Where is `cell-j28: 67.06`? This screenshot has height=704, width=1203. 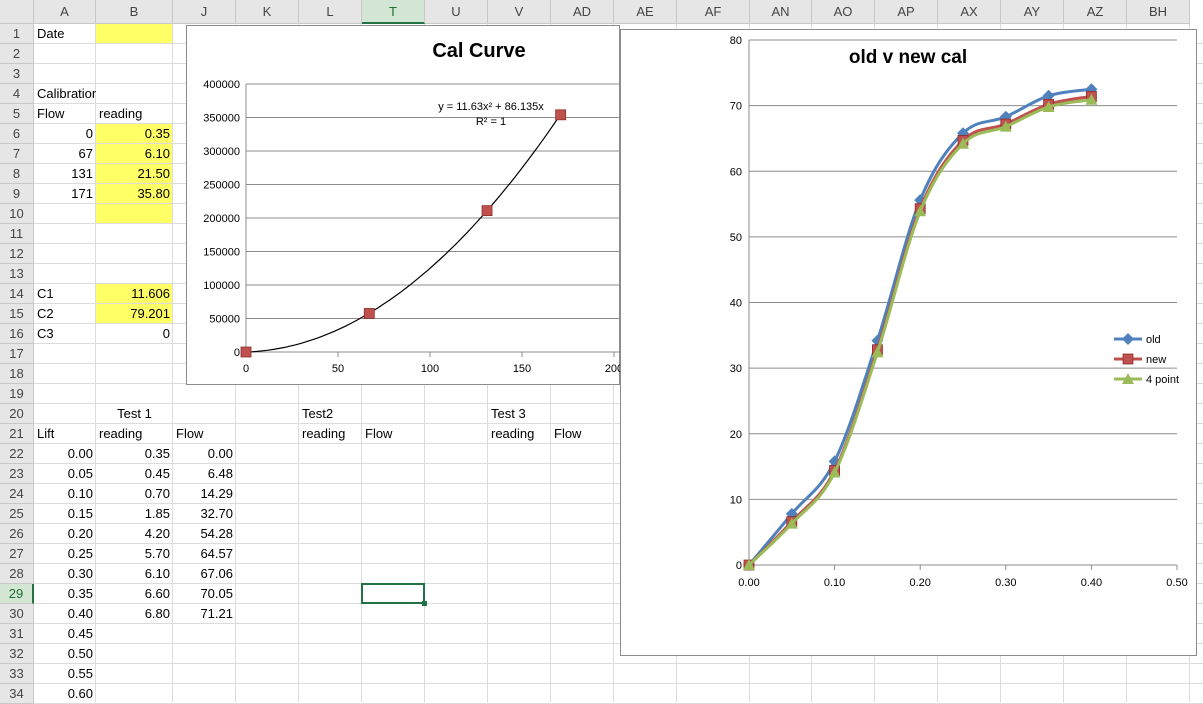 cell-j28: 67.06 is located at coordinates (216, 573).